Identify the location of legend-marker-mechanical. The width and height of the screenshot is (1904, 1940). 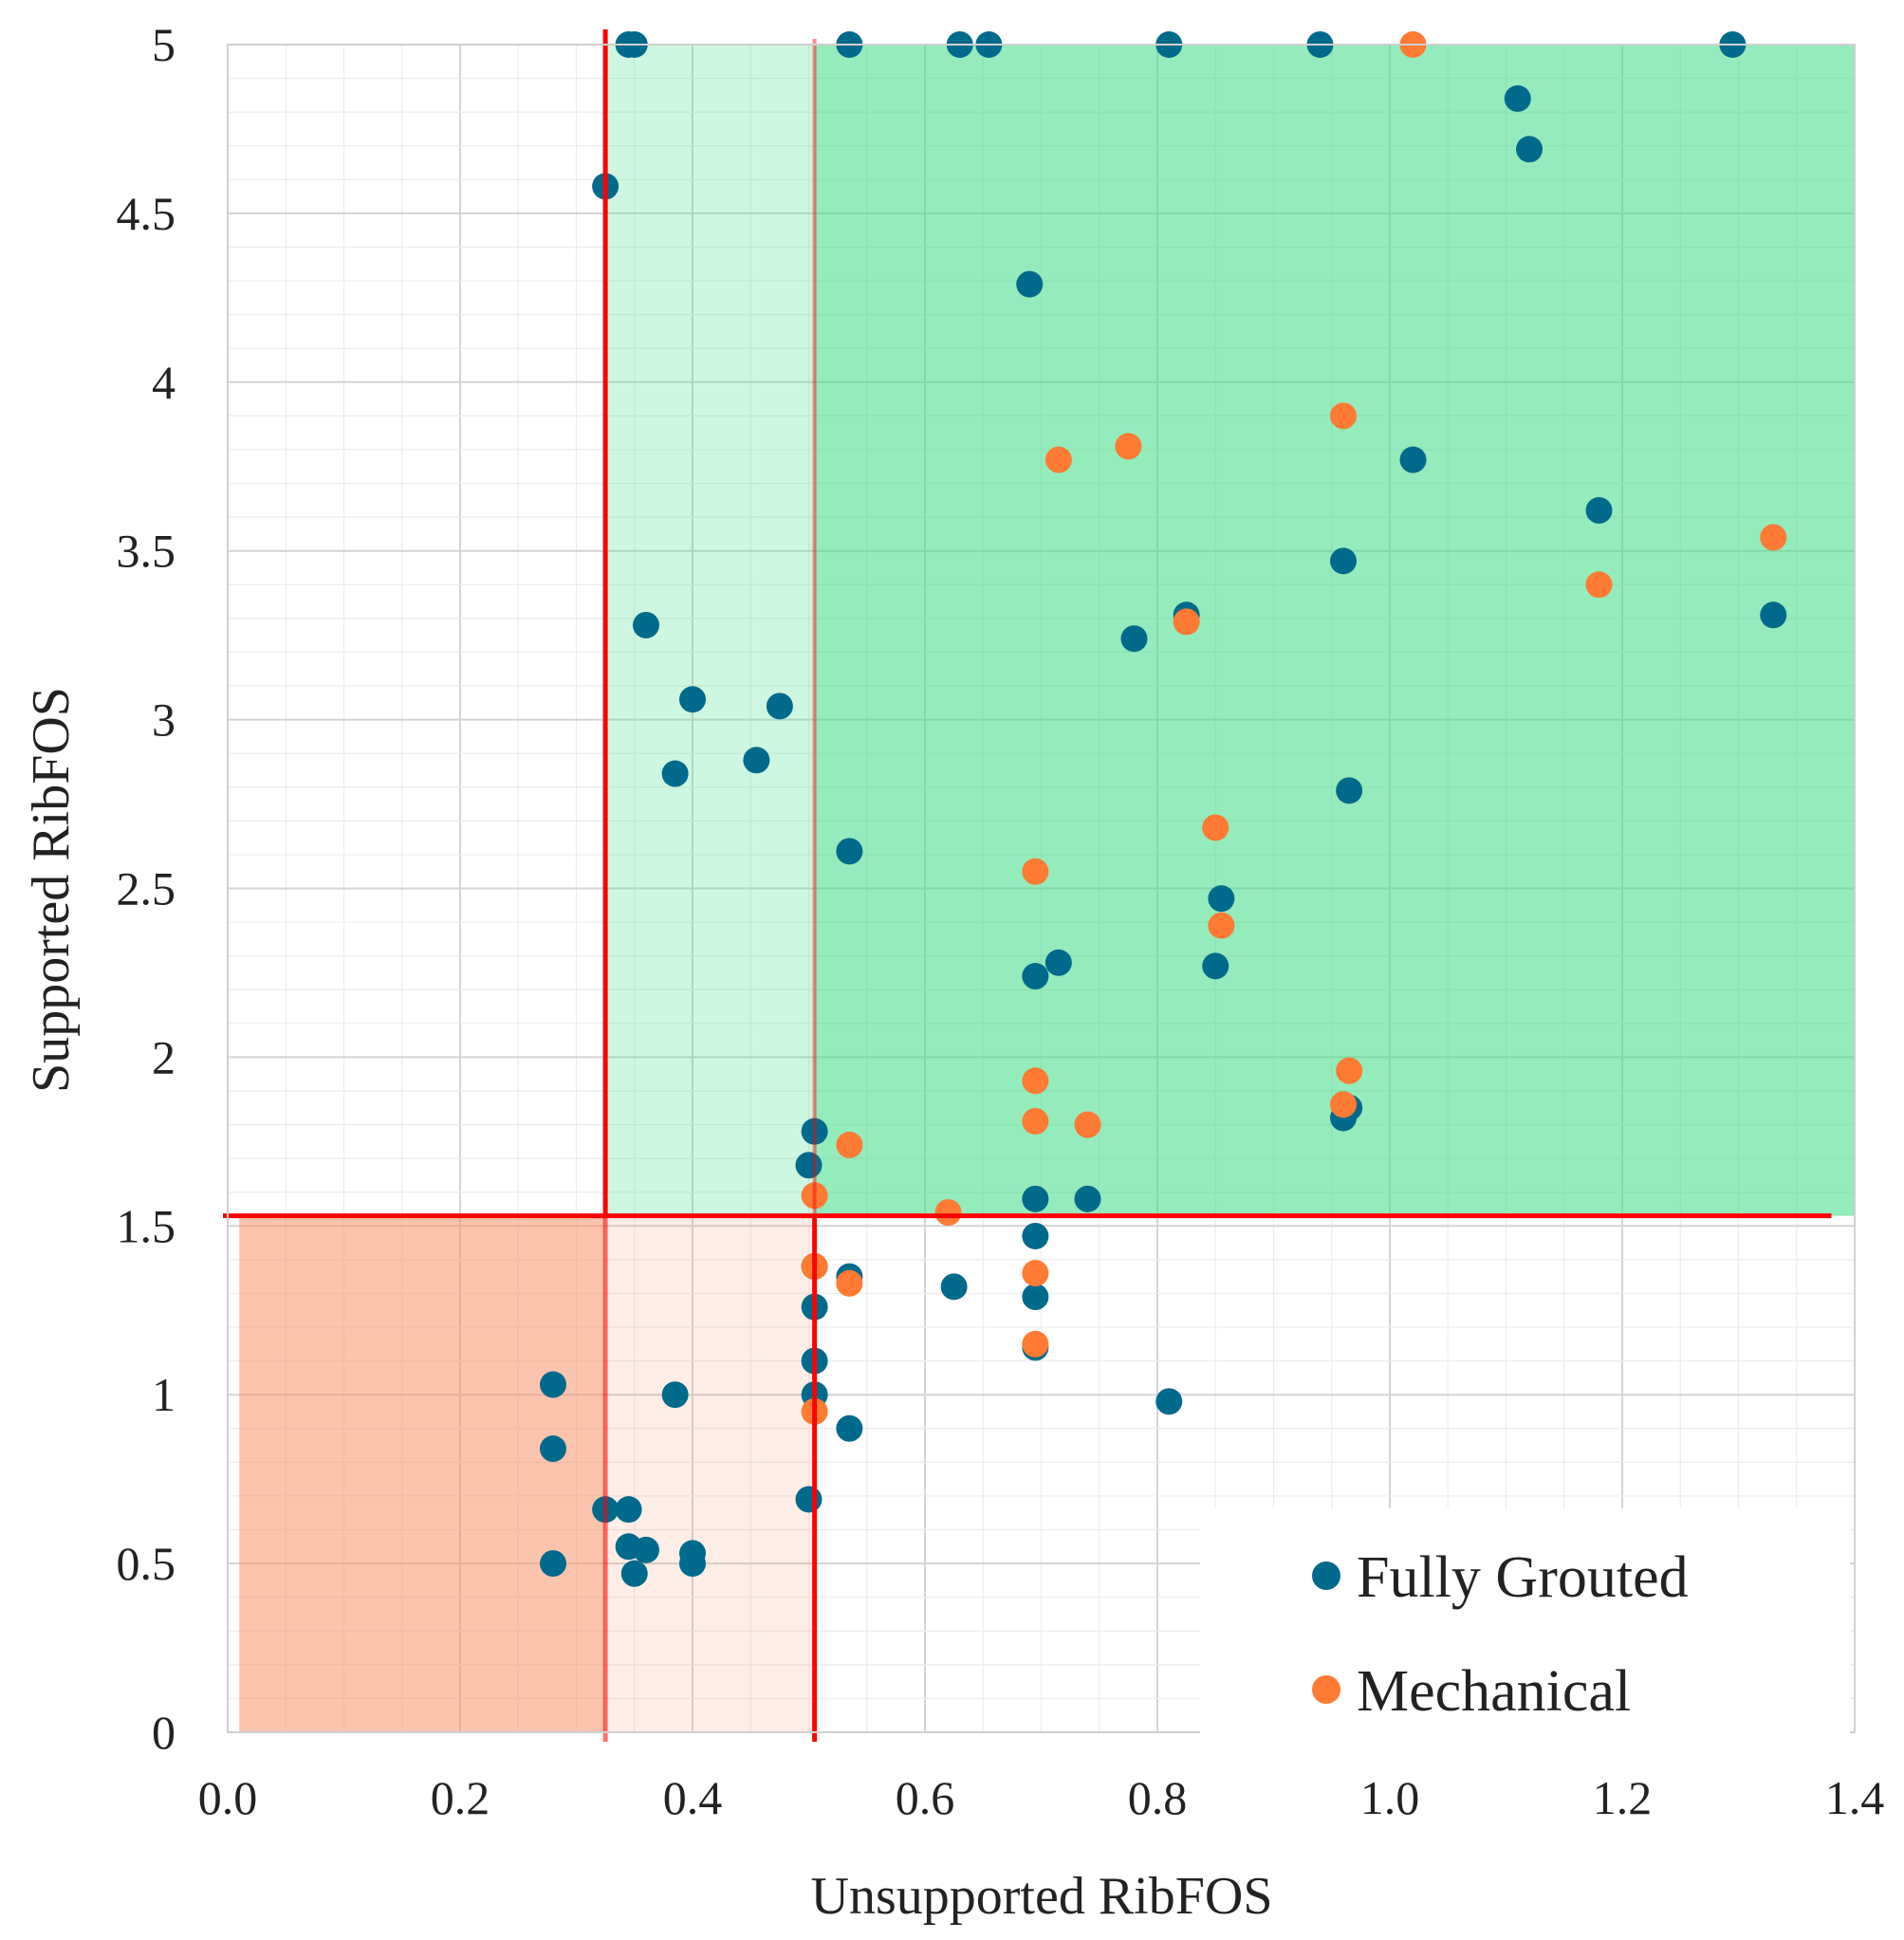
(1326, 1690).